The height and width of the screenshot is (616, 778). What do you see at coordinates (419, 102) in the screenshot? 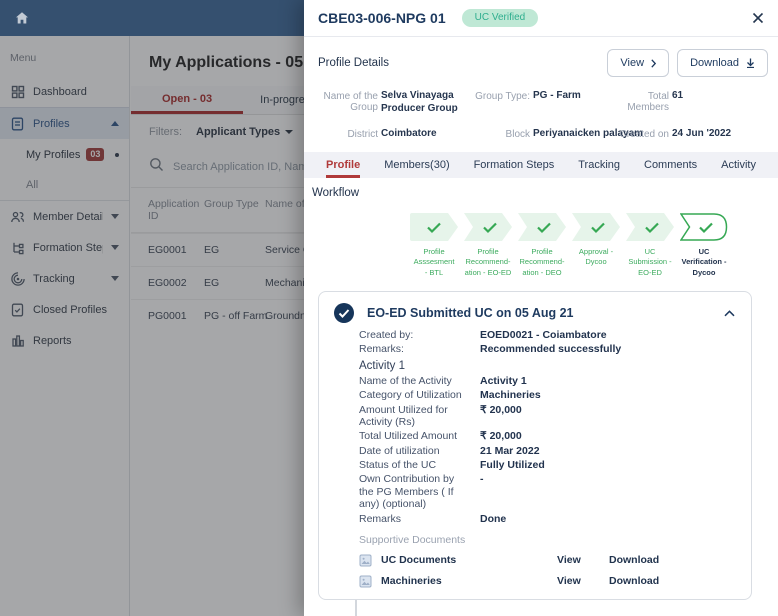
I see `group-name-value: Selva Vinayaga Producer Group` at bounding box center [419, 102].